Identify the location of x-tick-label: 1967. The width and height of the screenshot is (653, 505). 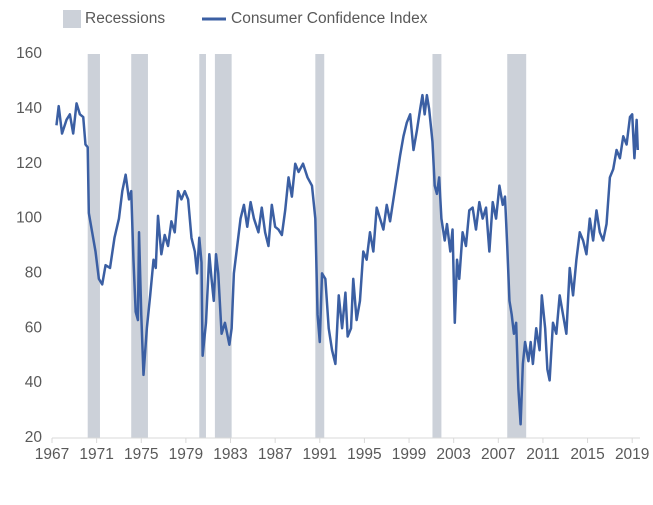
(52, 454).